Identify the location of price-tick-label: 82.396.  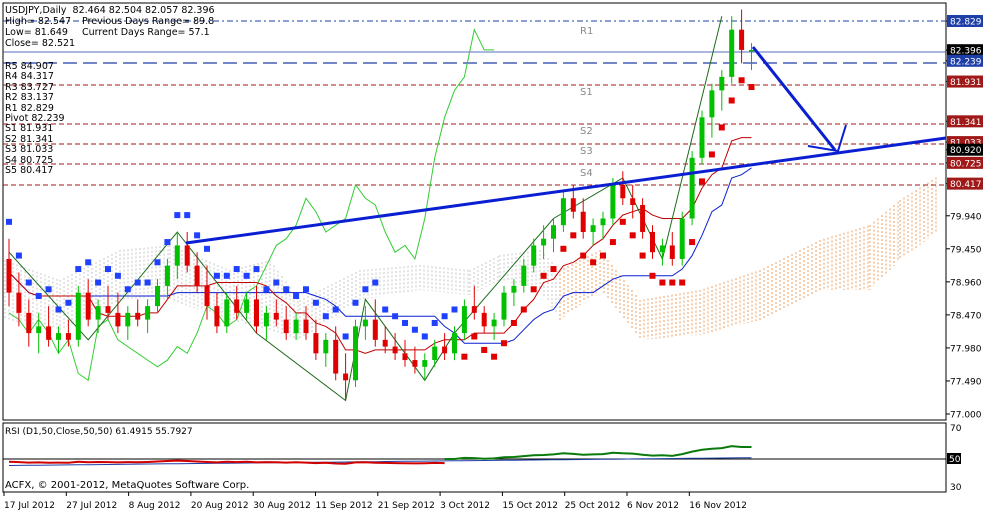
(966, 52).